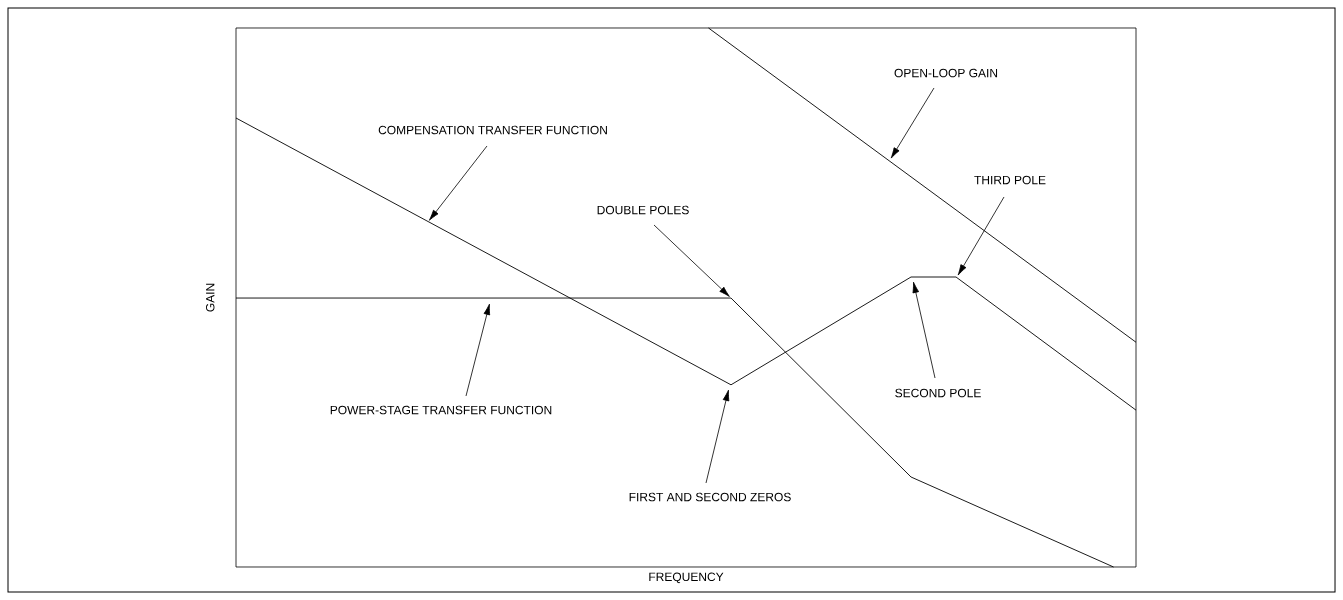 The width and height of the screenshot is (1343, 600). I want to click on annotation: COMPENSATION TRANSFER FUNCTION, so click(492, 130).